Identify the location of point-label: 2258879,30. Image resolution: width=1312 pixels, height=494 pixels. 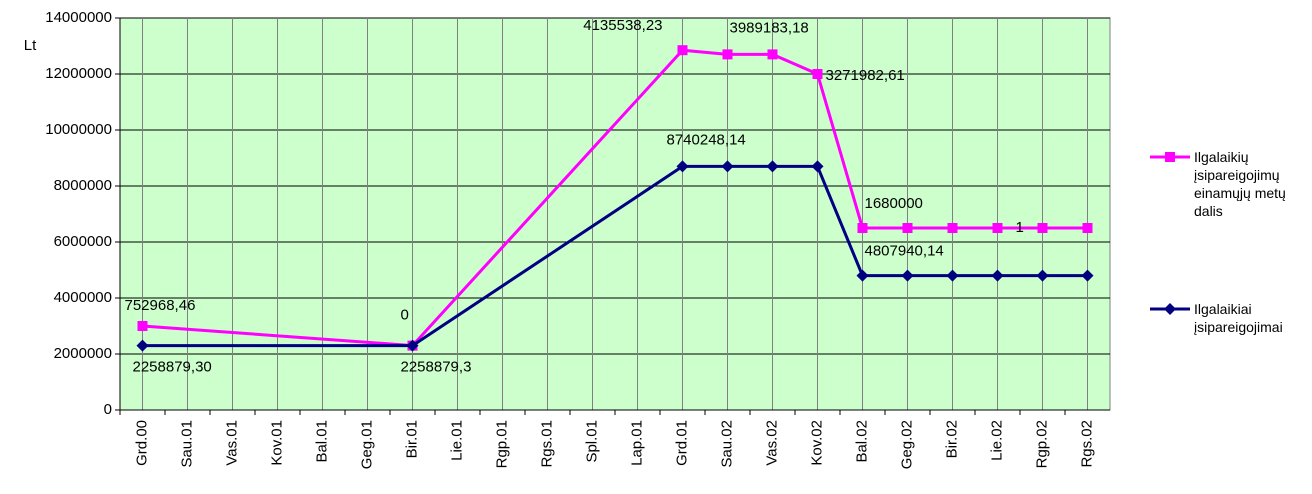
(172, 367).